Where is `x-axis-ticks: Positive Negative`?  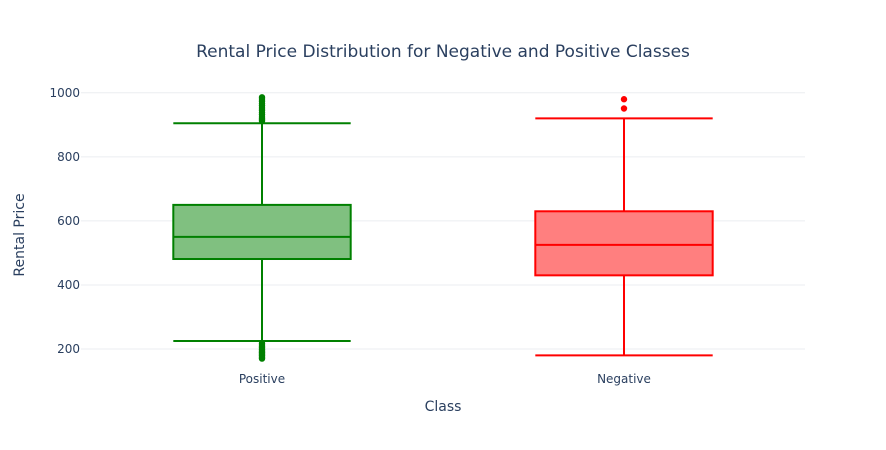 x-axis-ticks: Positive Negative is located at coordinates (445, 379).